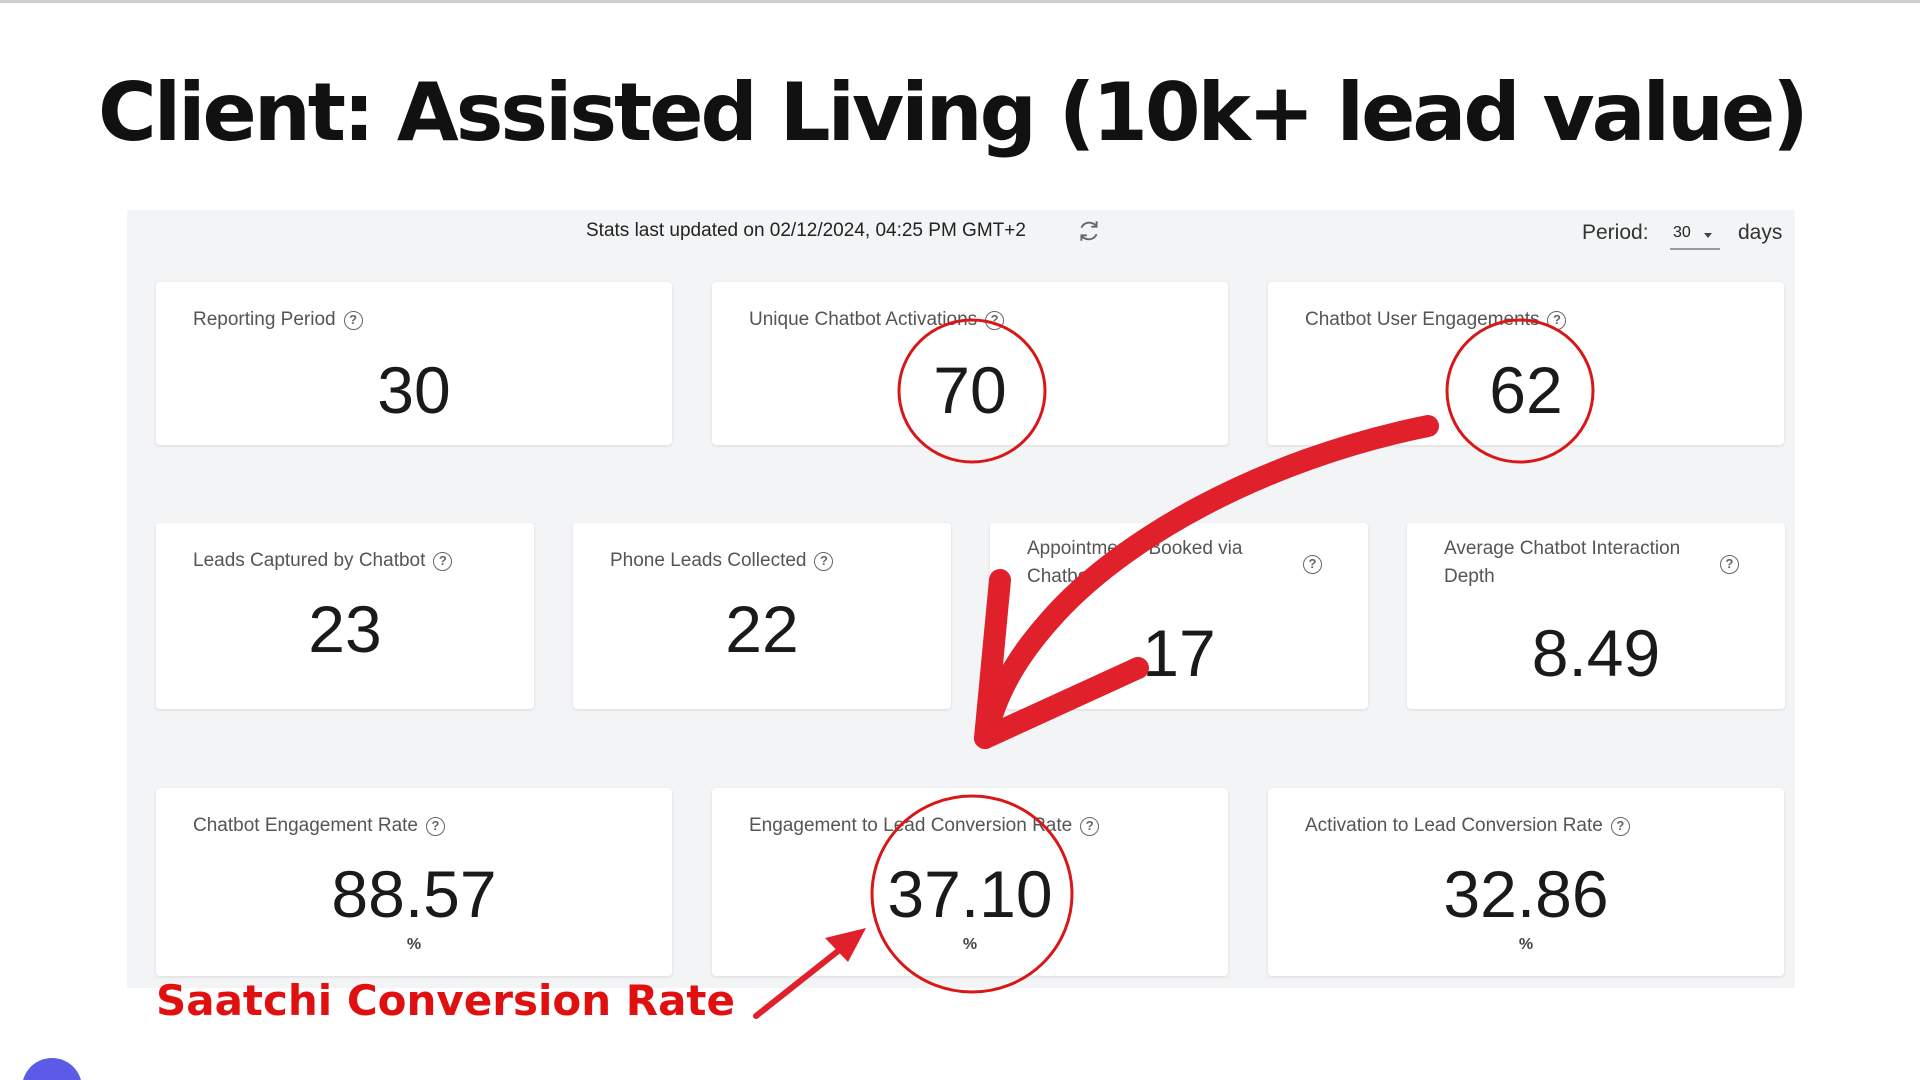 The image size is (1920, 1080). I want to click on card-interaction-depth: Average Chatbot Interaction Depth ? 8.49, so click(1596, 616).